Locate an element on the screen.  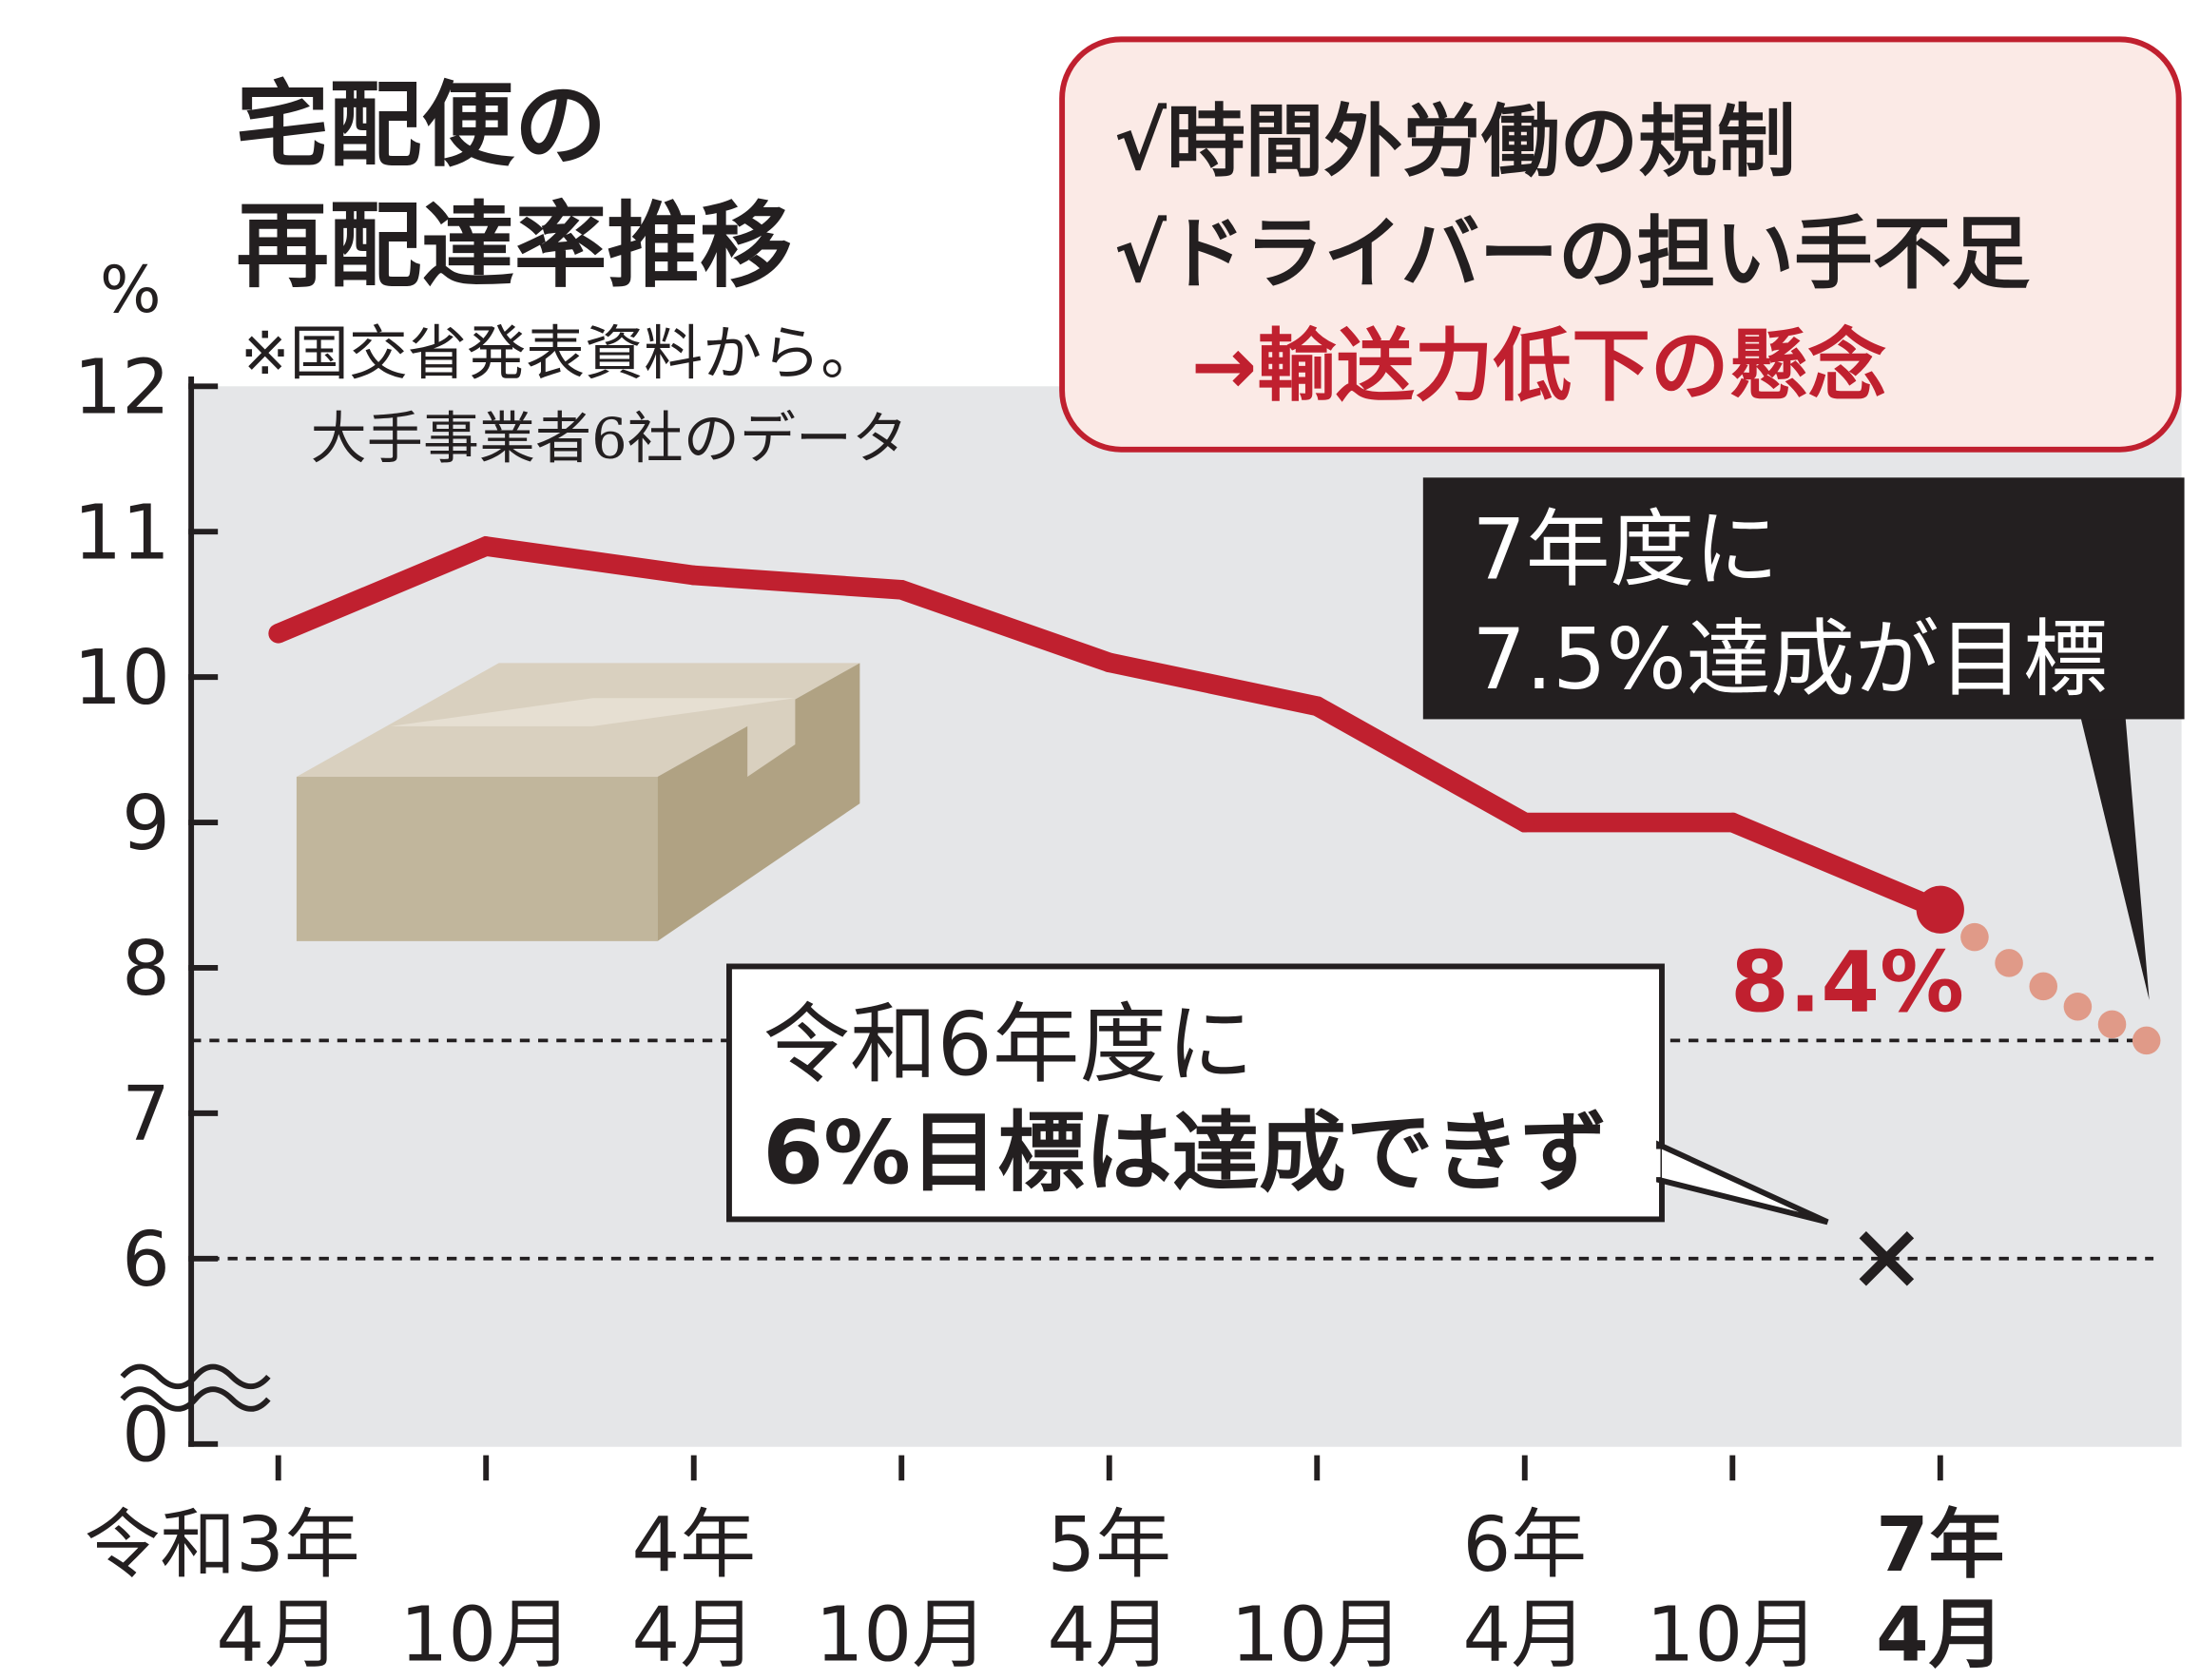
x-tick-label: 7年 is located at coordinates (1940, 1544).